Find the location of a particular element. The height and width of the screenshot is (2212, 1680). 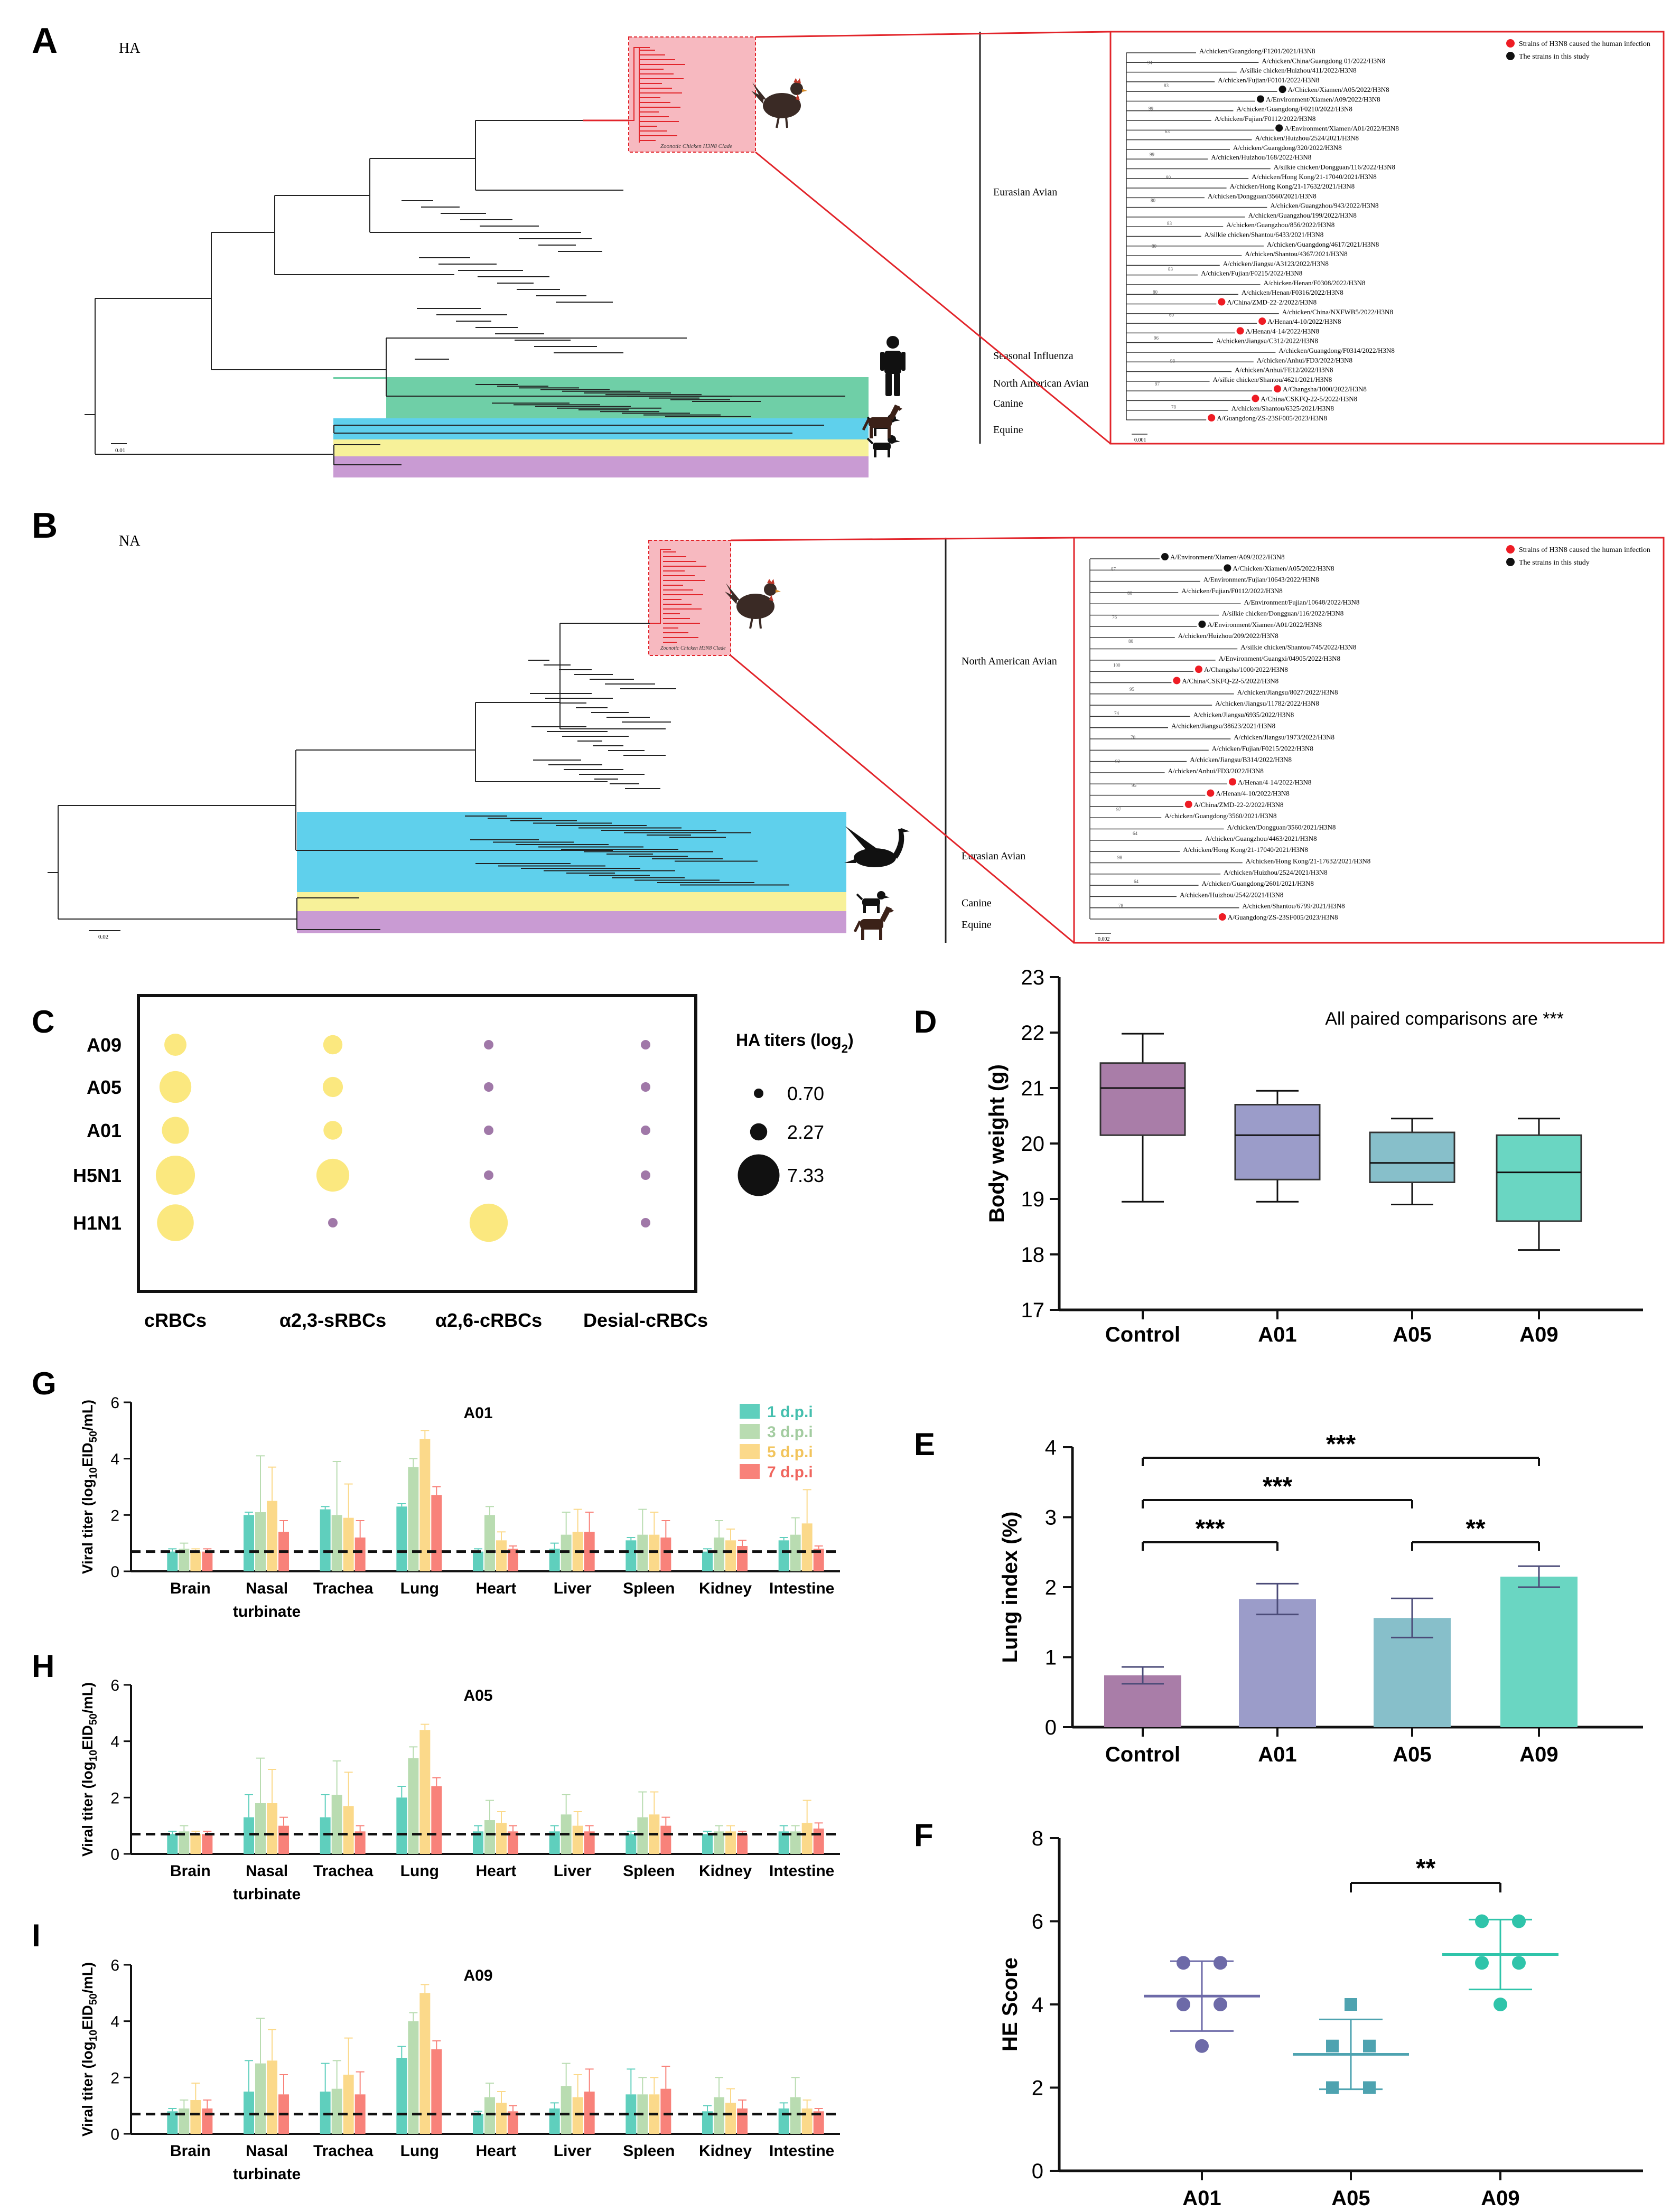

strain-label: A/Henan/4-14/2022/H3N8 is located at coordinates (1274, 782).